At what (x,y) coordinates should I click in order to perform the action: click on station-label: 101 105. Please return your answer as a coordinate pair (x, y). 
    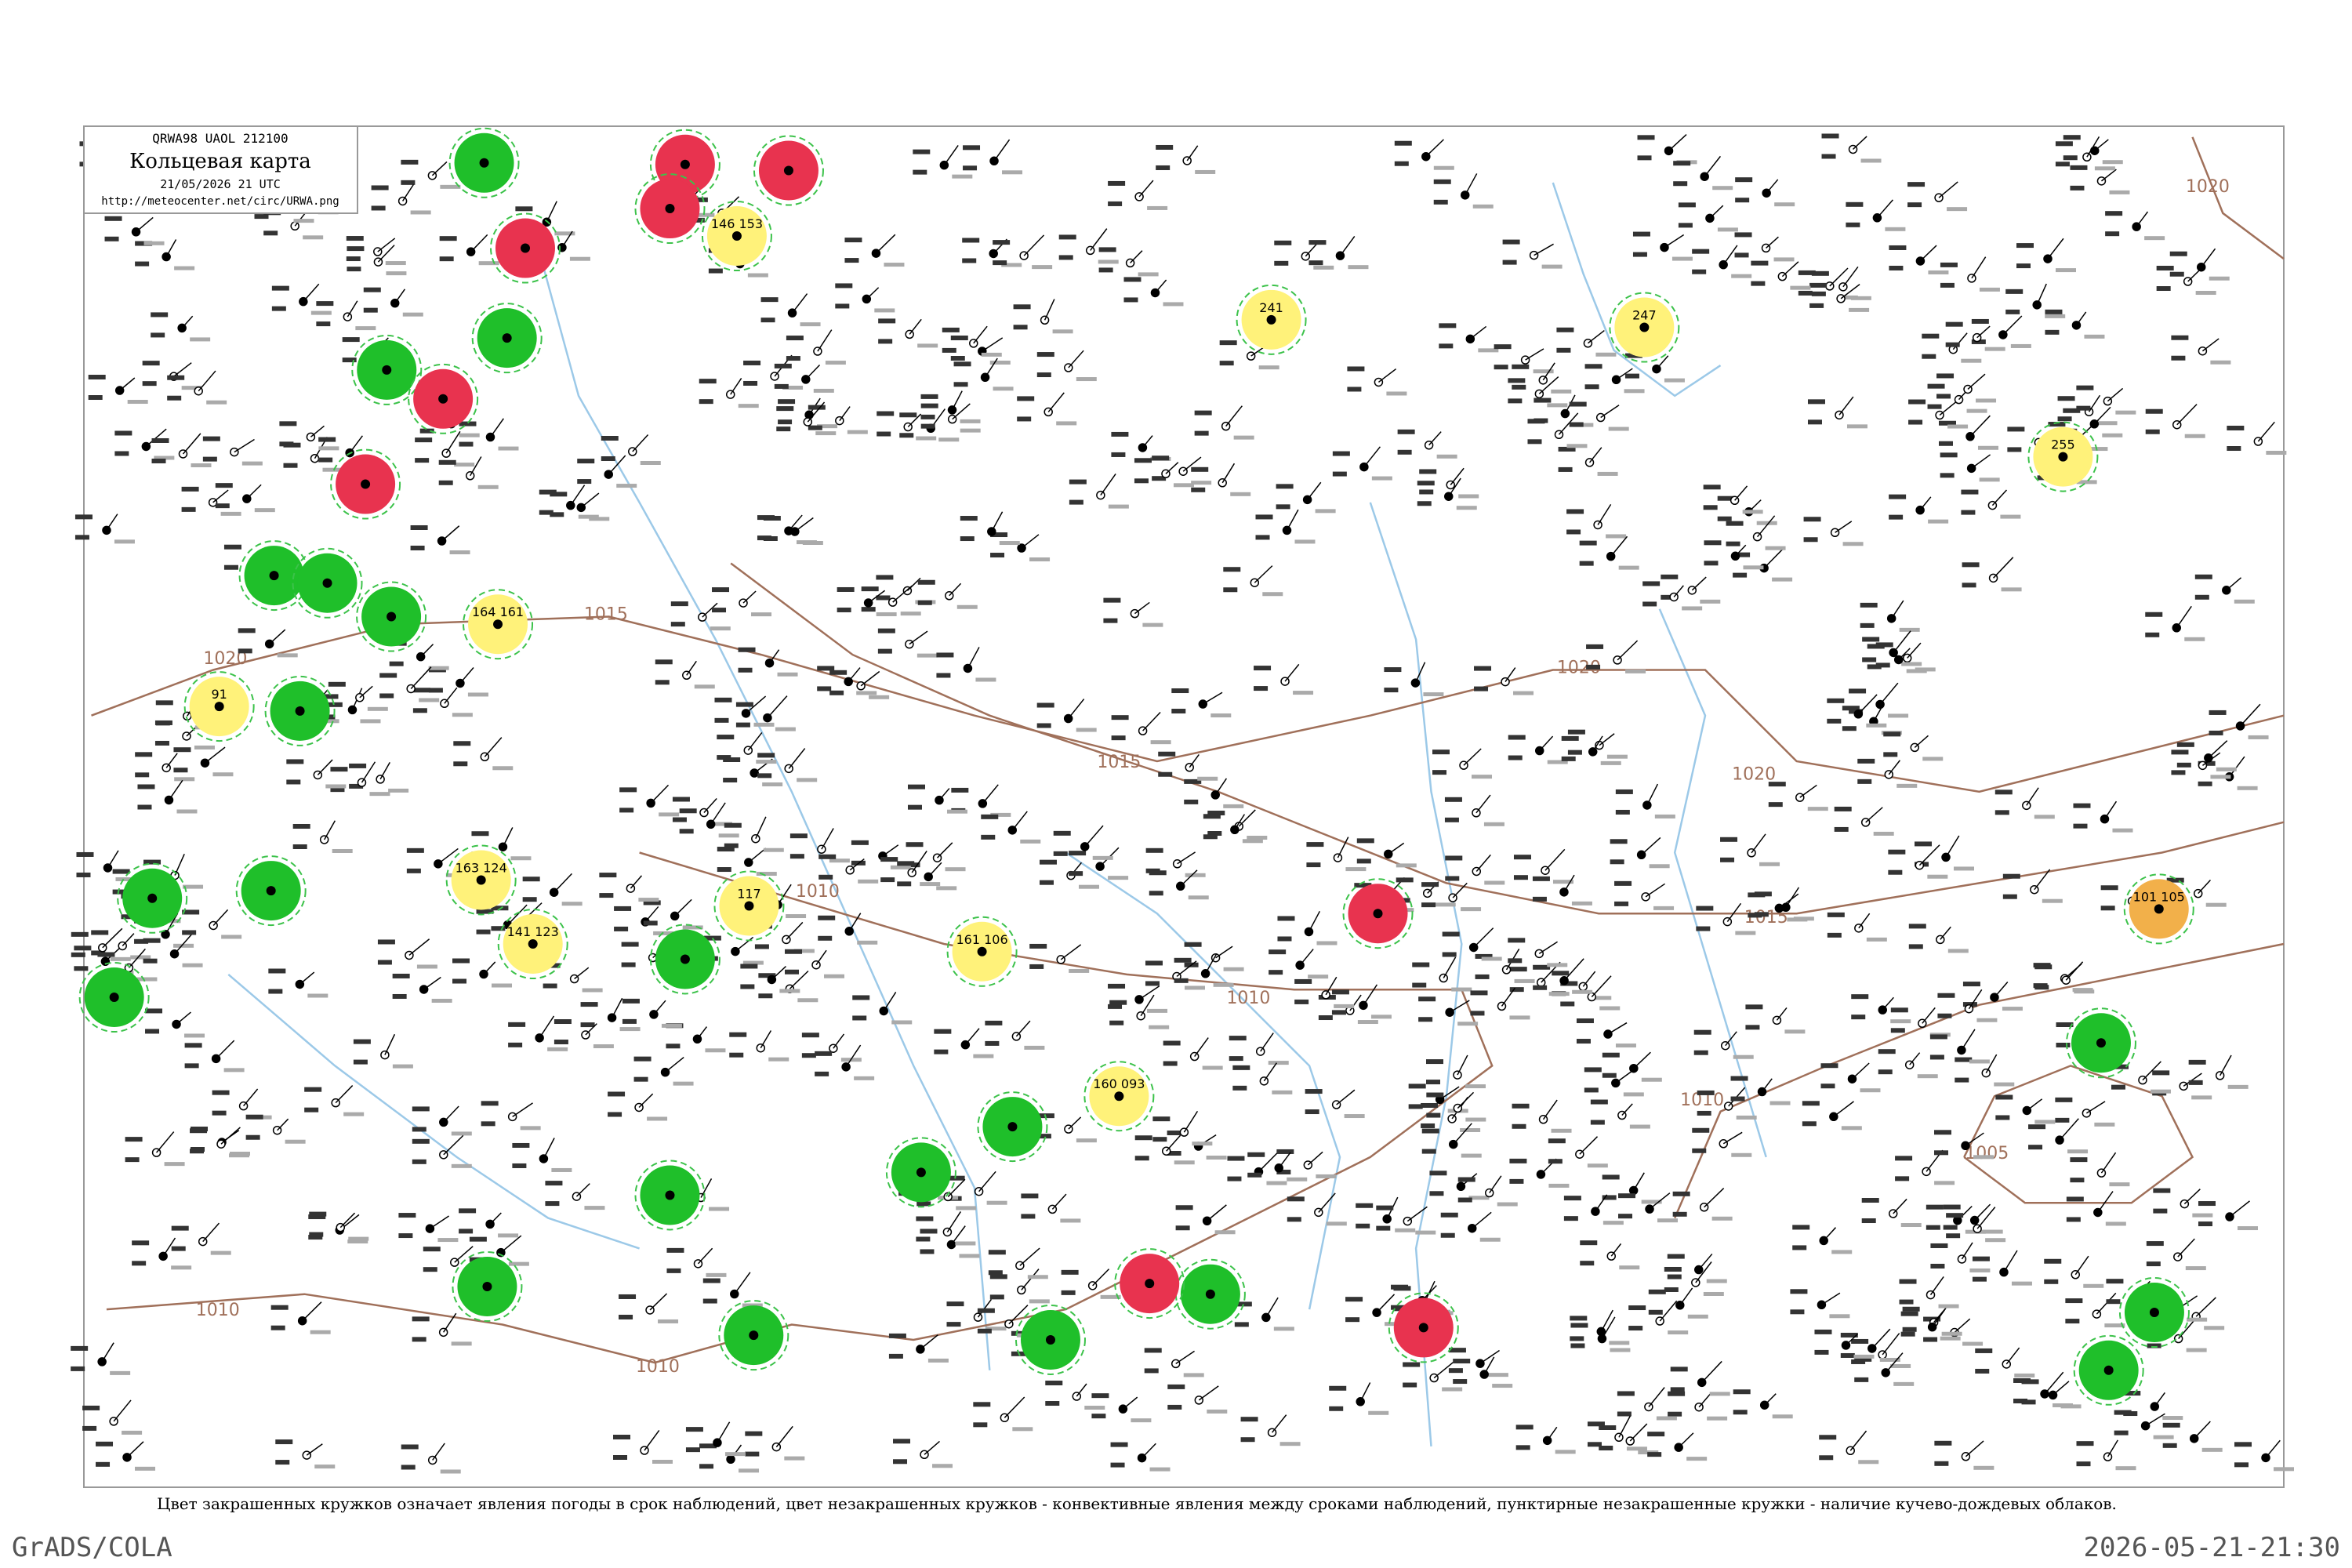
    Looking at the image, I should click on (2159, 896).